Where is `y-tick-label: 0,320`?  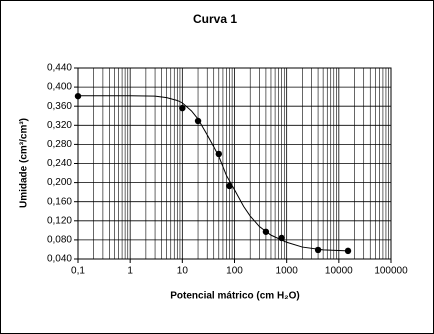
y-tick-label: 0,320 is located at coordinates (59, 125).